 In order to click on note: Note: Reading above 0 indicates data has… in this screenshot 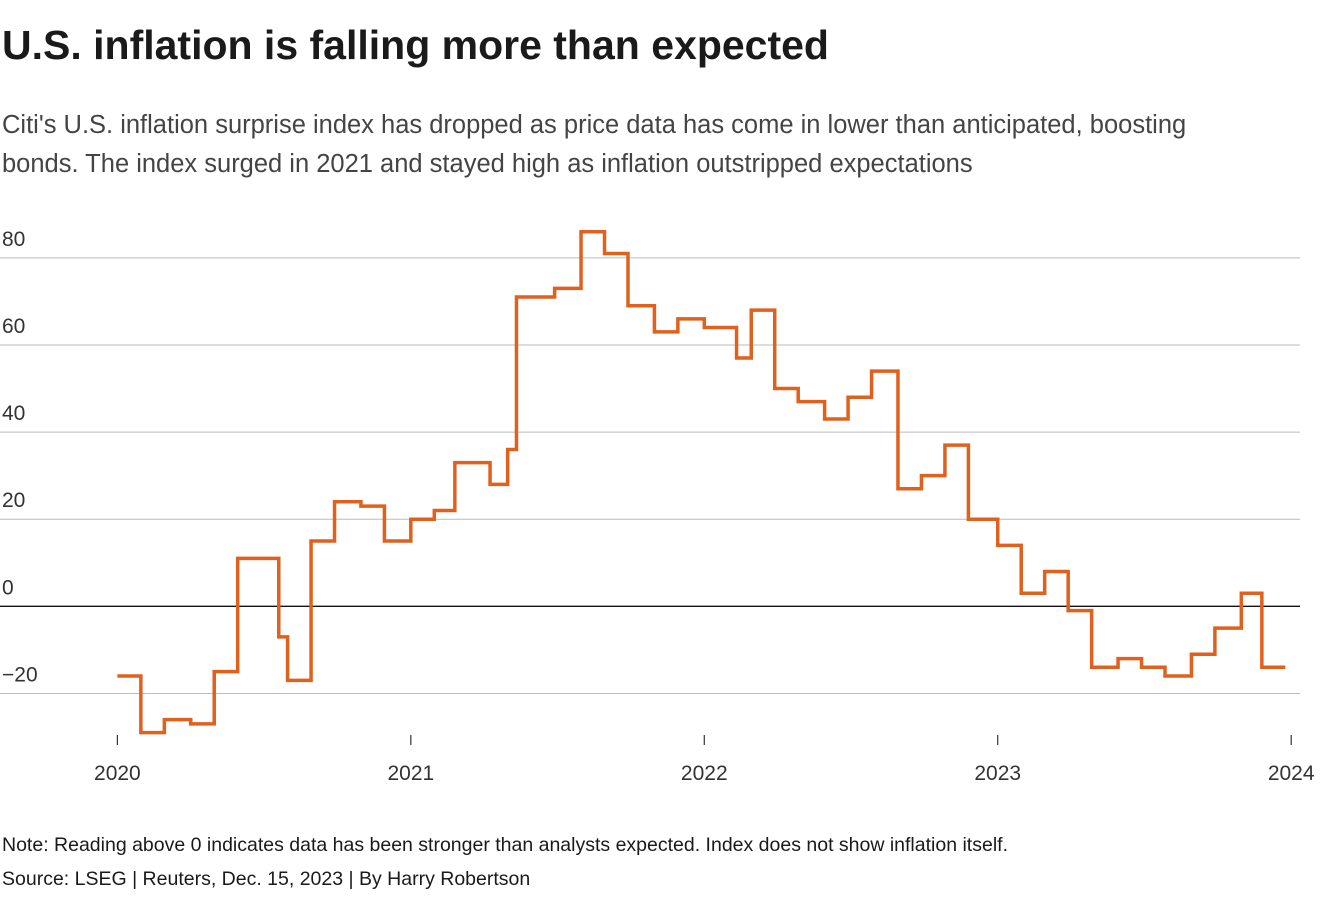, I will do `click(505, 845)`.